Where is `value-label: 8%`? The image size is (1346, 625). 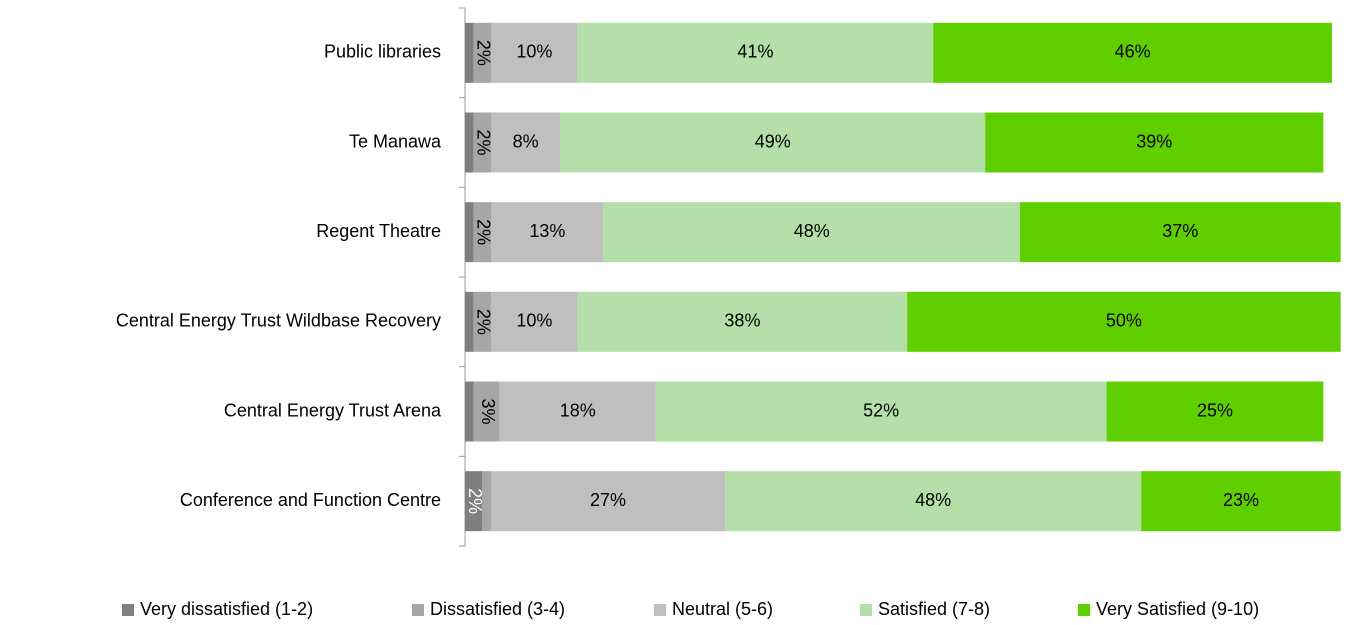 value-label: 8% is located at coordinates (526, 141).